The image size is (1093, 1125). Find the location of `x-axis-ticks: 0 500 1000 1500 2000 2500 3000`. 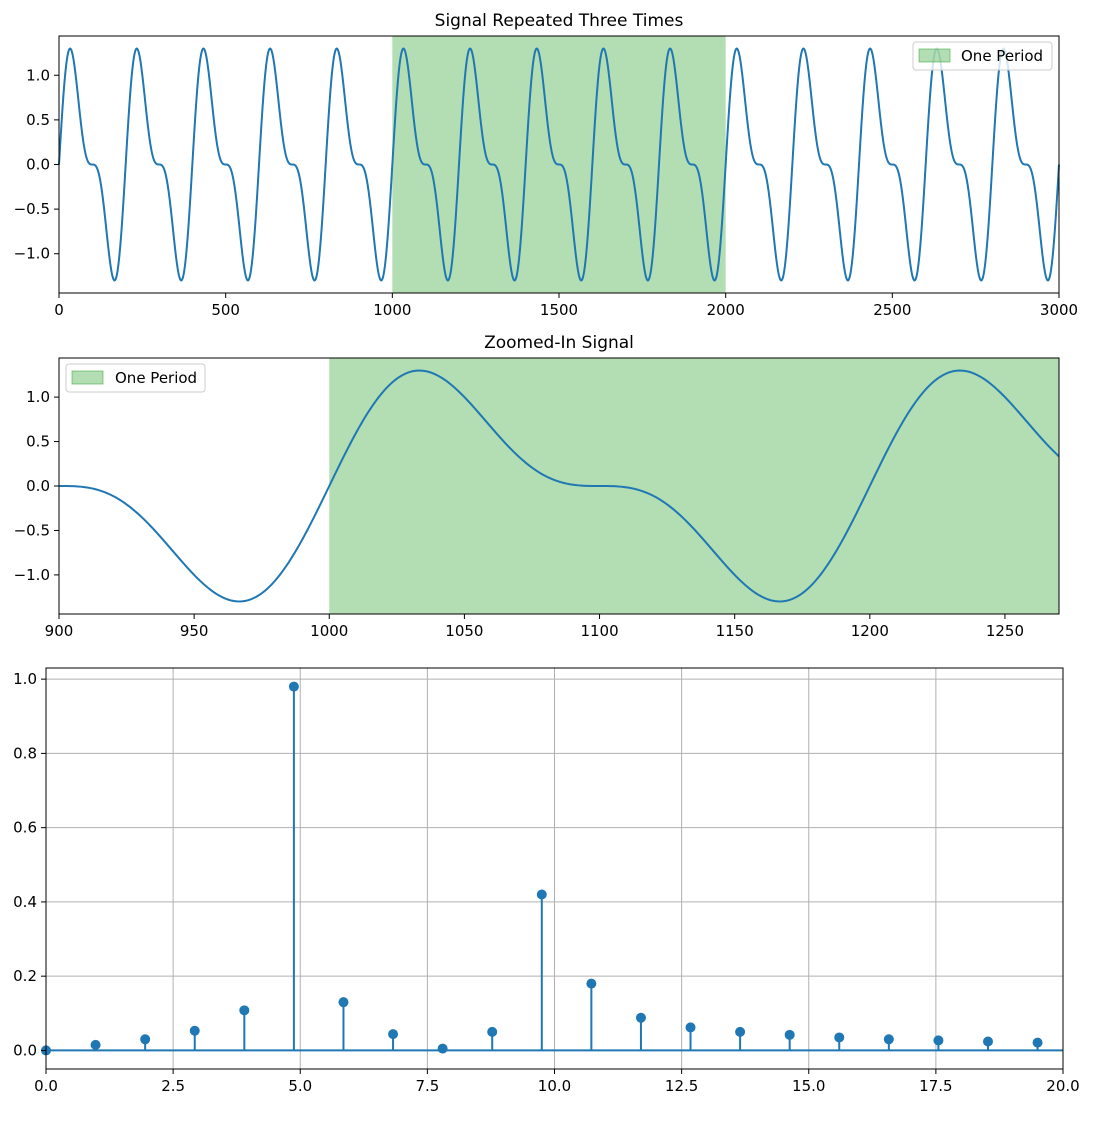

x-axis-ticks: 0 500 1000 1500 2000 2500 3000 is located at coordinates (566, 306).